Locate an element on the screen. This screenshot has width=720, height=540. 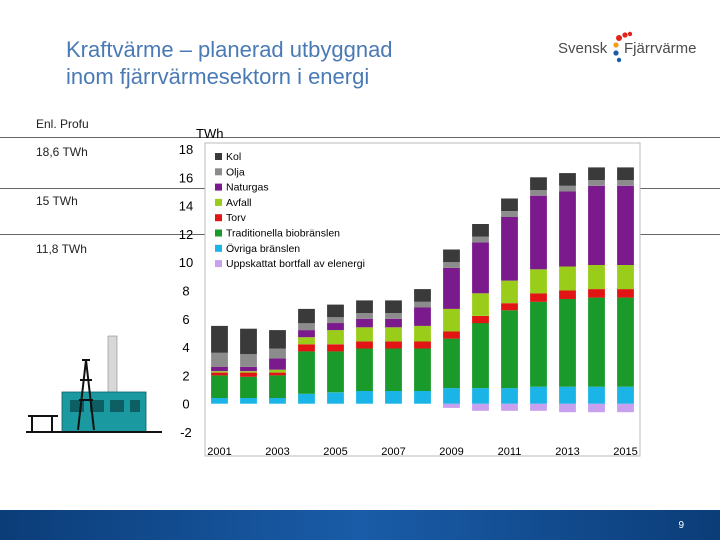
legend-box is located at coordinates (286, 209).